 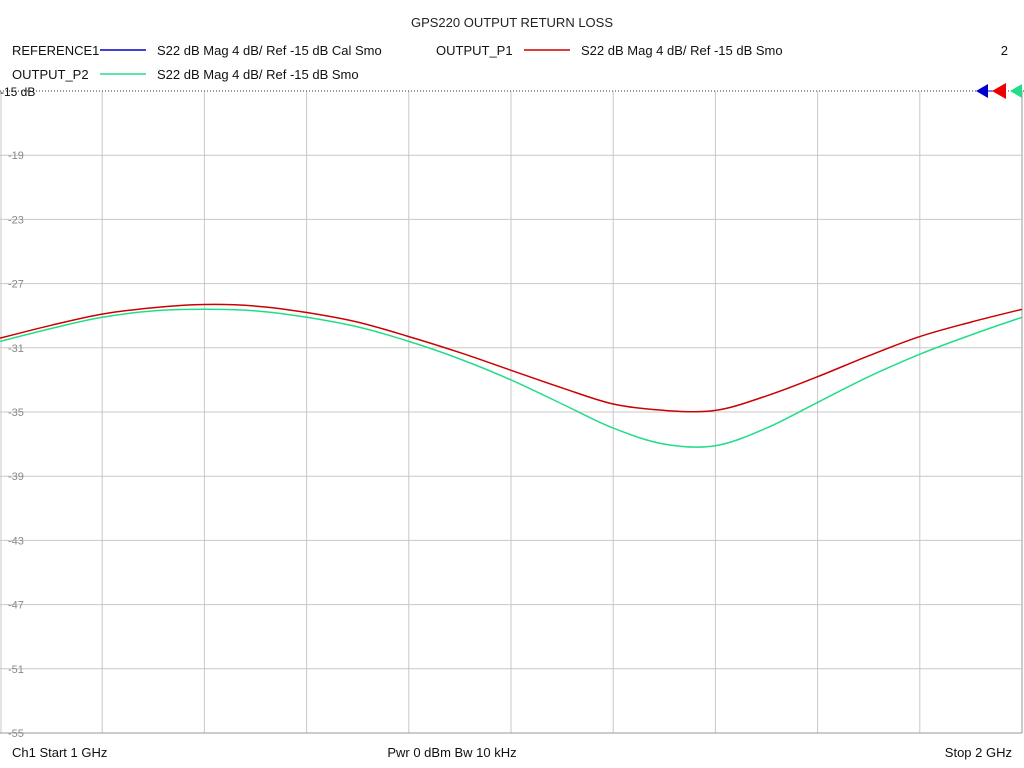 I want to click on legend-name-output-p1: OUTPUT_P1, so click(x=474, y=50).